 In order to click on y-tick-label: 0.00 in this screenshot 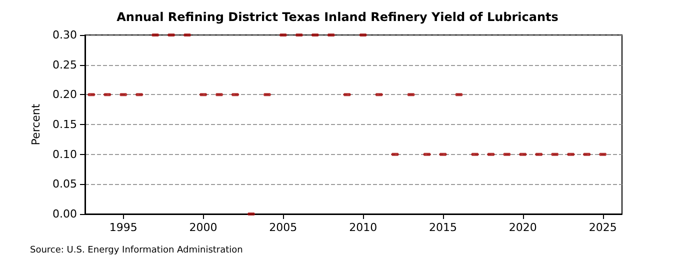, I will do `click(64, 214)`.